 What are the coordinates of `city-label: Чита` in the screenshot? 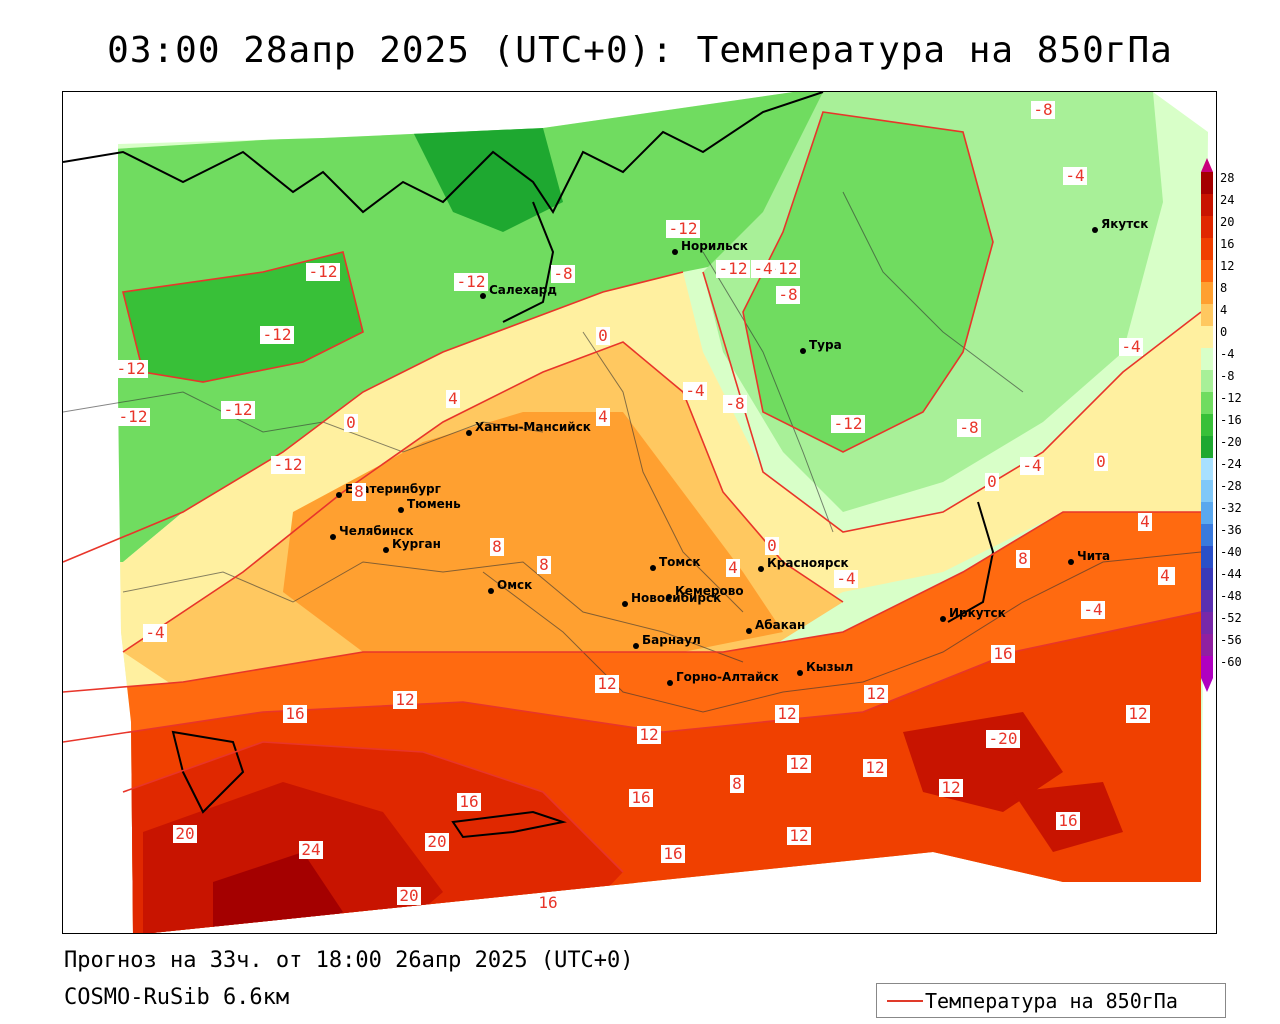 It's located at (1093, 556).